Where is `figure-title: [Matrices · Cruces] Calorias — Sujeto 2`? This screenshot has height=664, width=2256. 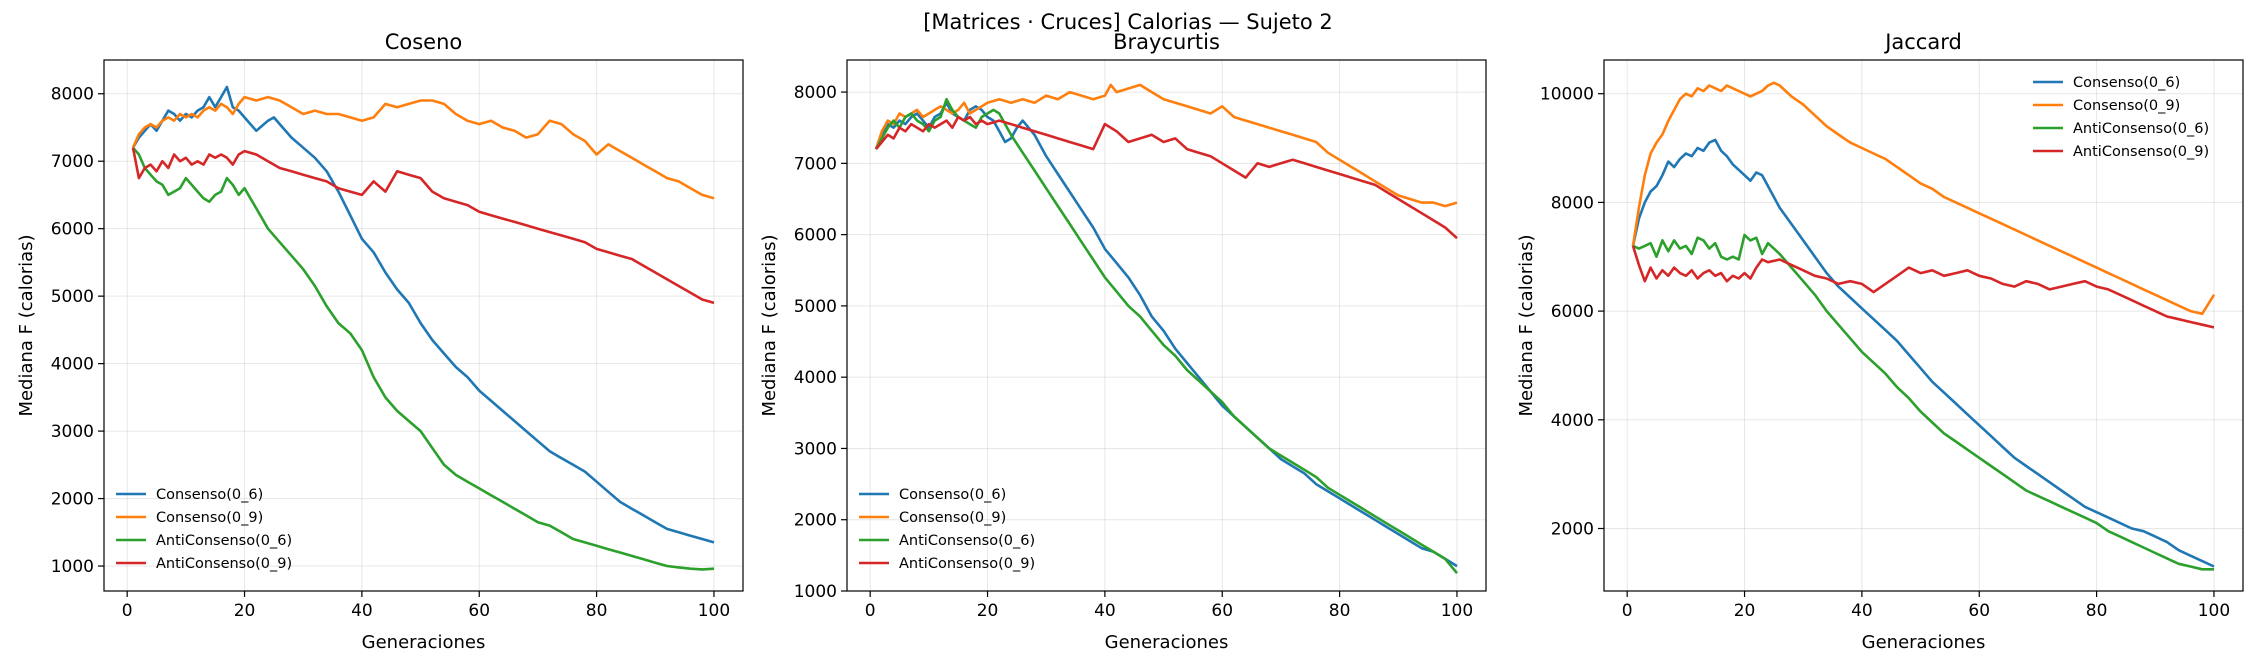 figure-title: [Matrices · Cruces] Calorias — Sujeto 2 is located at coordinates (1128, 22).